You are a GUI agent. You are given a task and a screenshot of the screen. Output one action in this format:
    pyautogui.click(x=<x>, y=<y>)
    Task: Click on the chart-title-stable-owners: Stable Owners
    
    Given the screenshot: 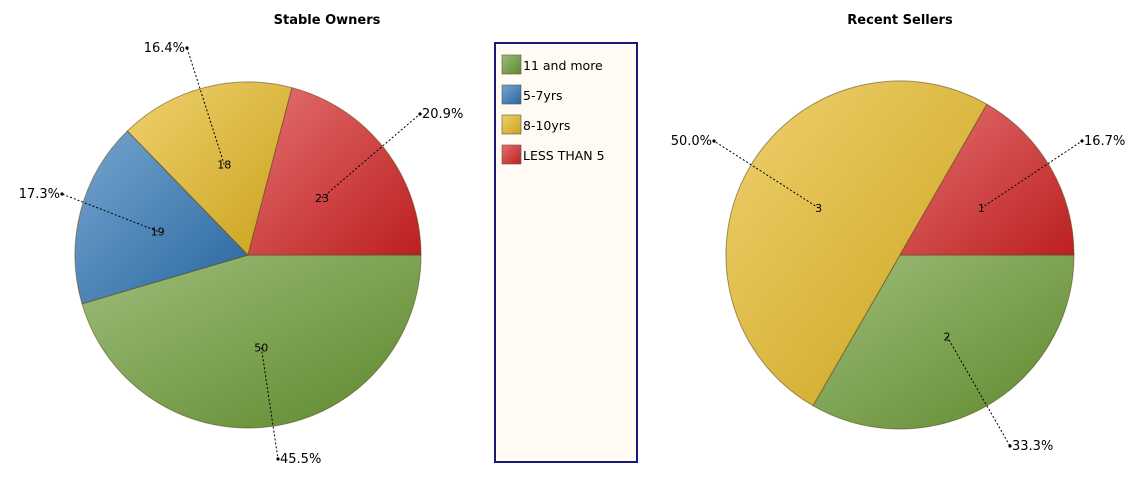 What is the action you would take?
    pyautogui.click(x=327, y=20)
    